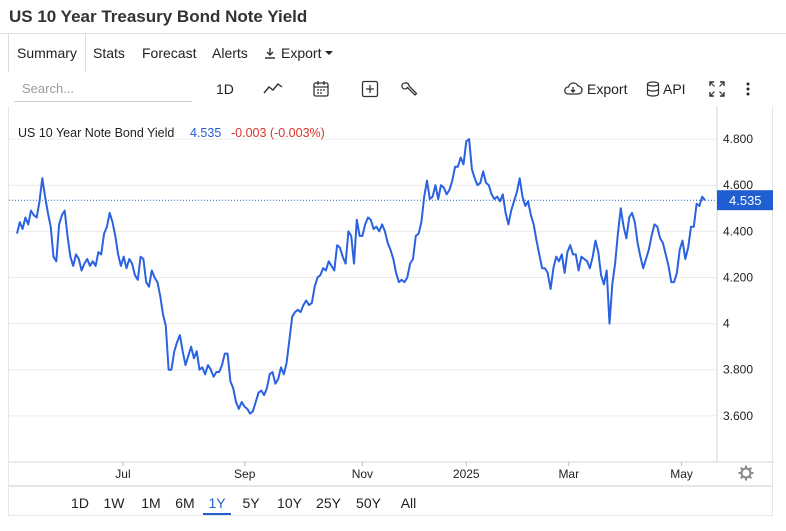 The image size is (786, 531). What do you see at coordinates (653, 89) in the screenshot?
I see `database-icon` at bounding box center [653, 89].